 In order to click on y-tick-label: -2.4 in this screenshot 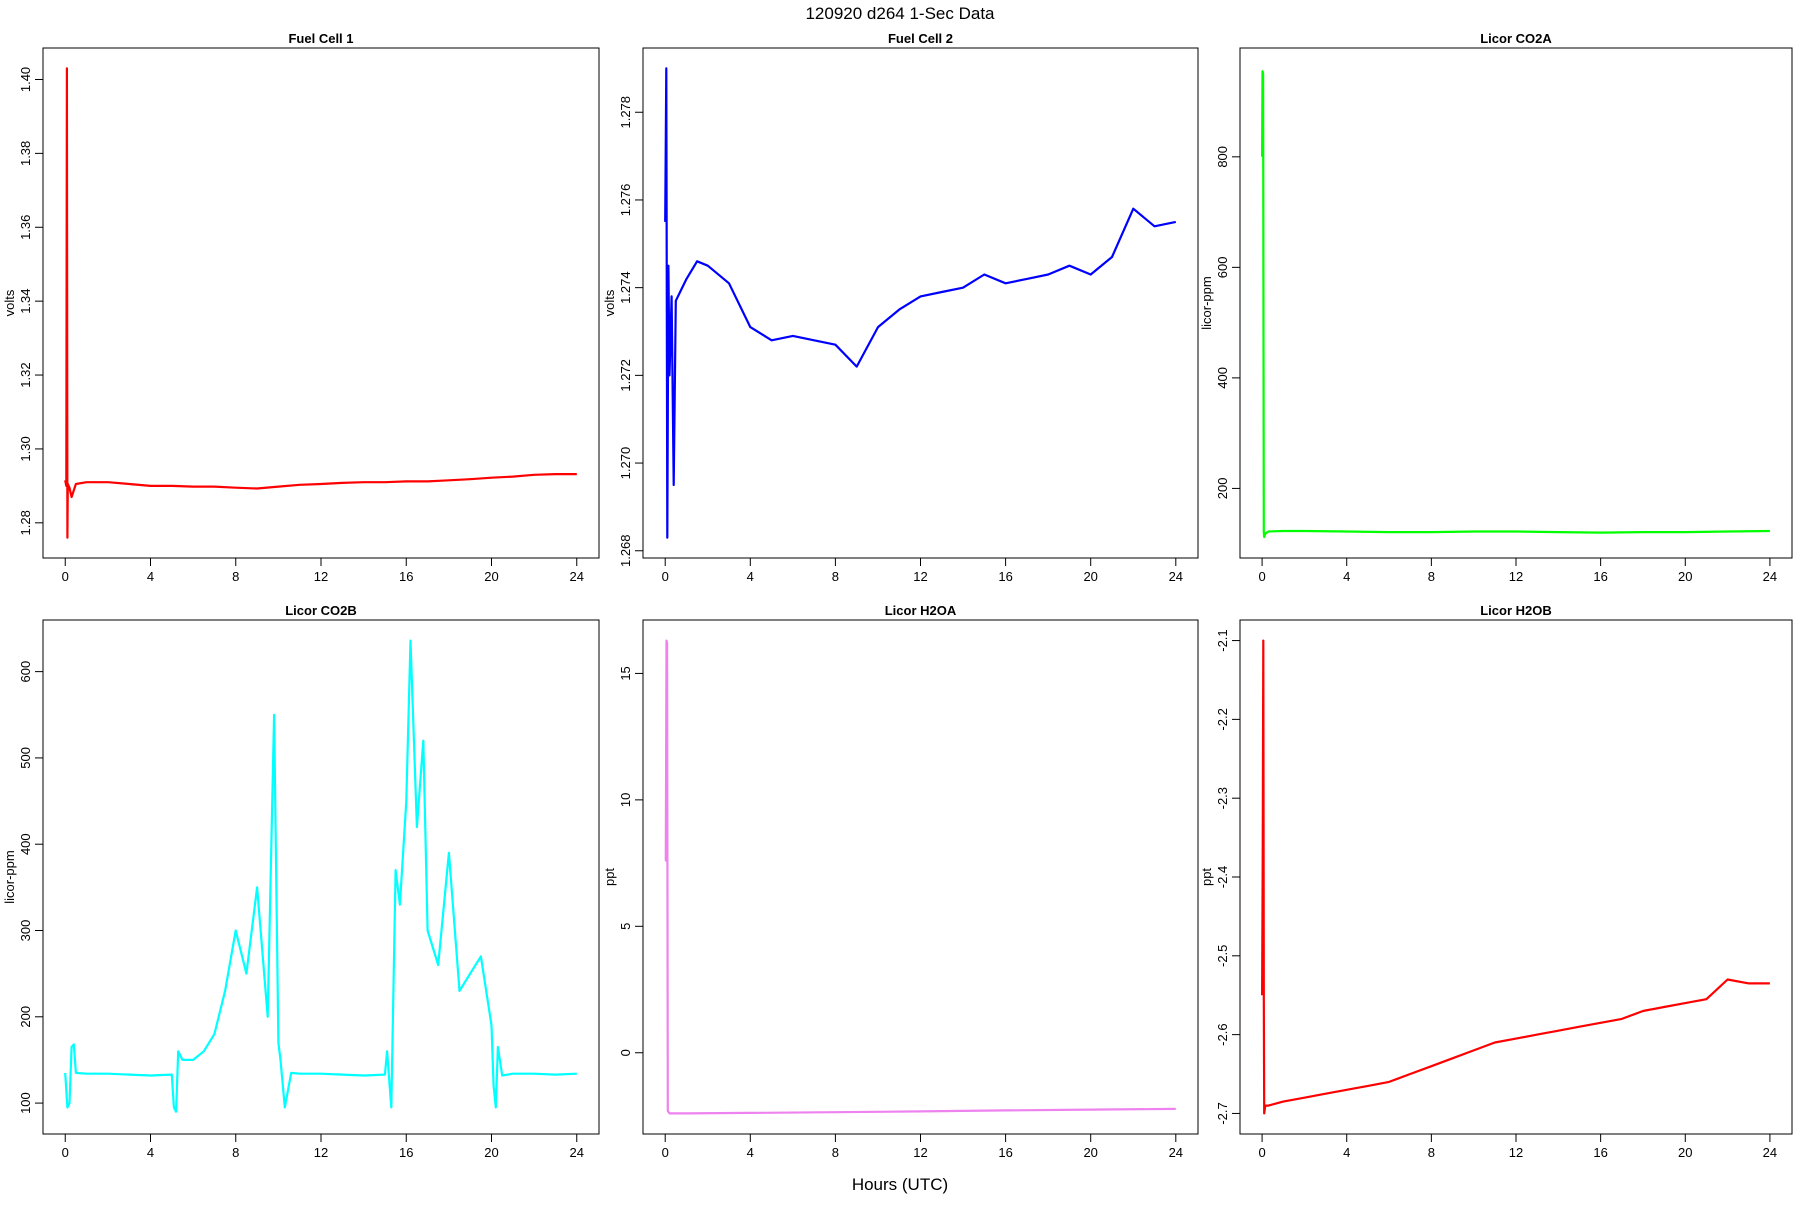, I will do `click(1222, 877)`.